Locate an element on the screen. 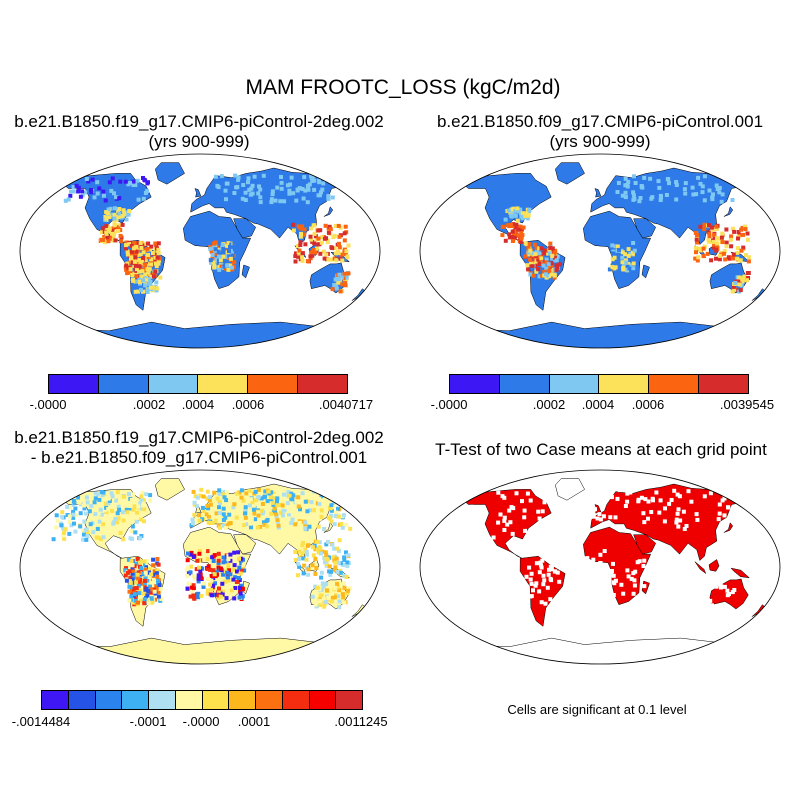 This screenshot has height=800, width=800. significance-note: Cells are significant at 0.1 level is located at coordinates (597, 709).